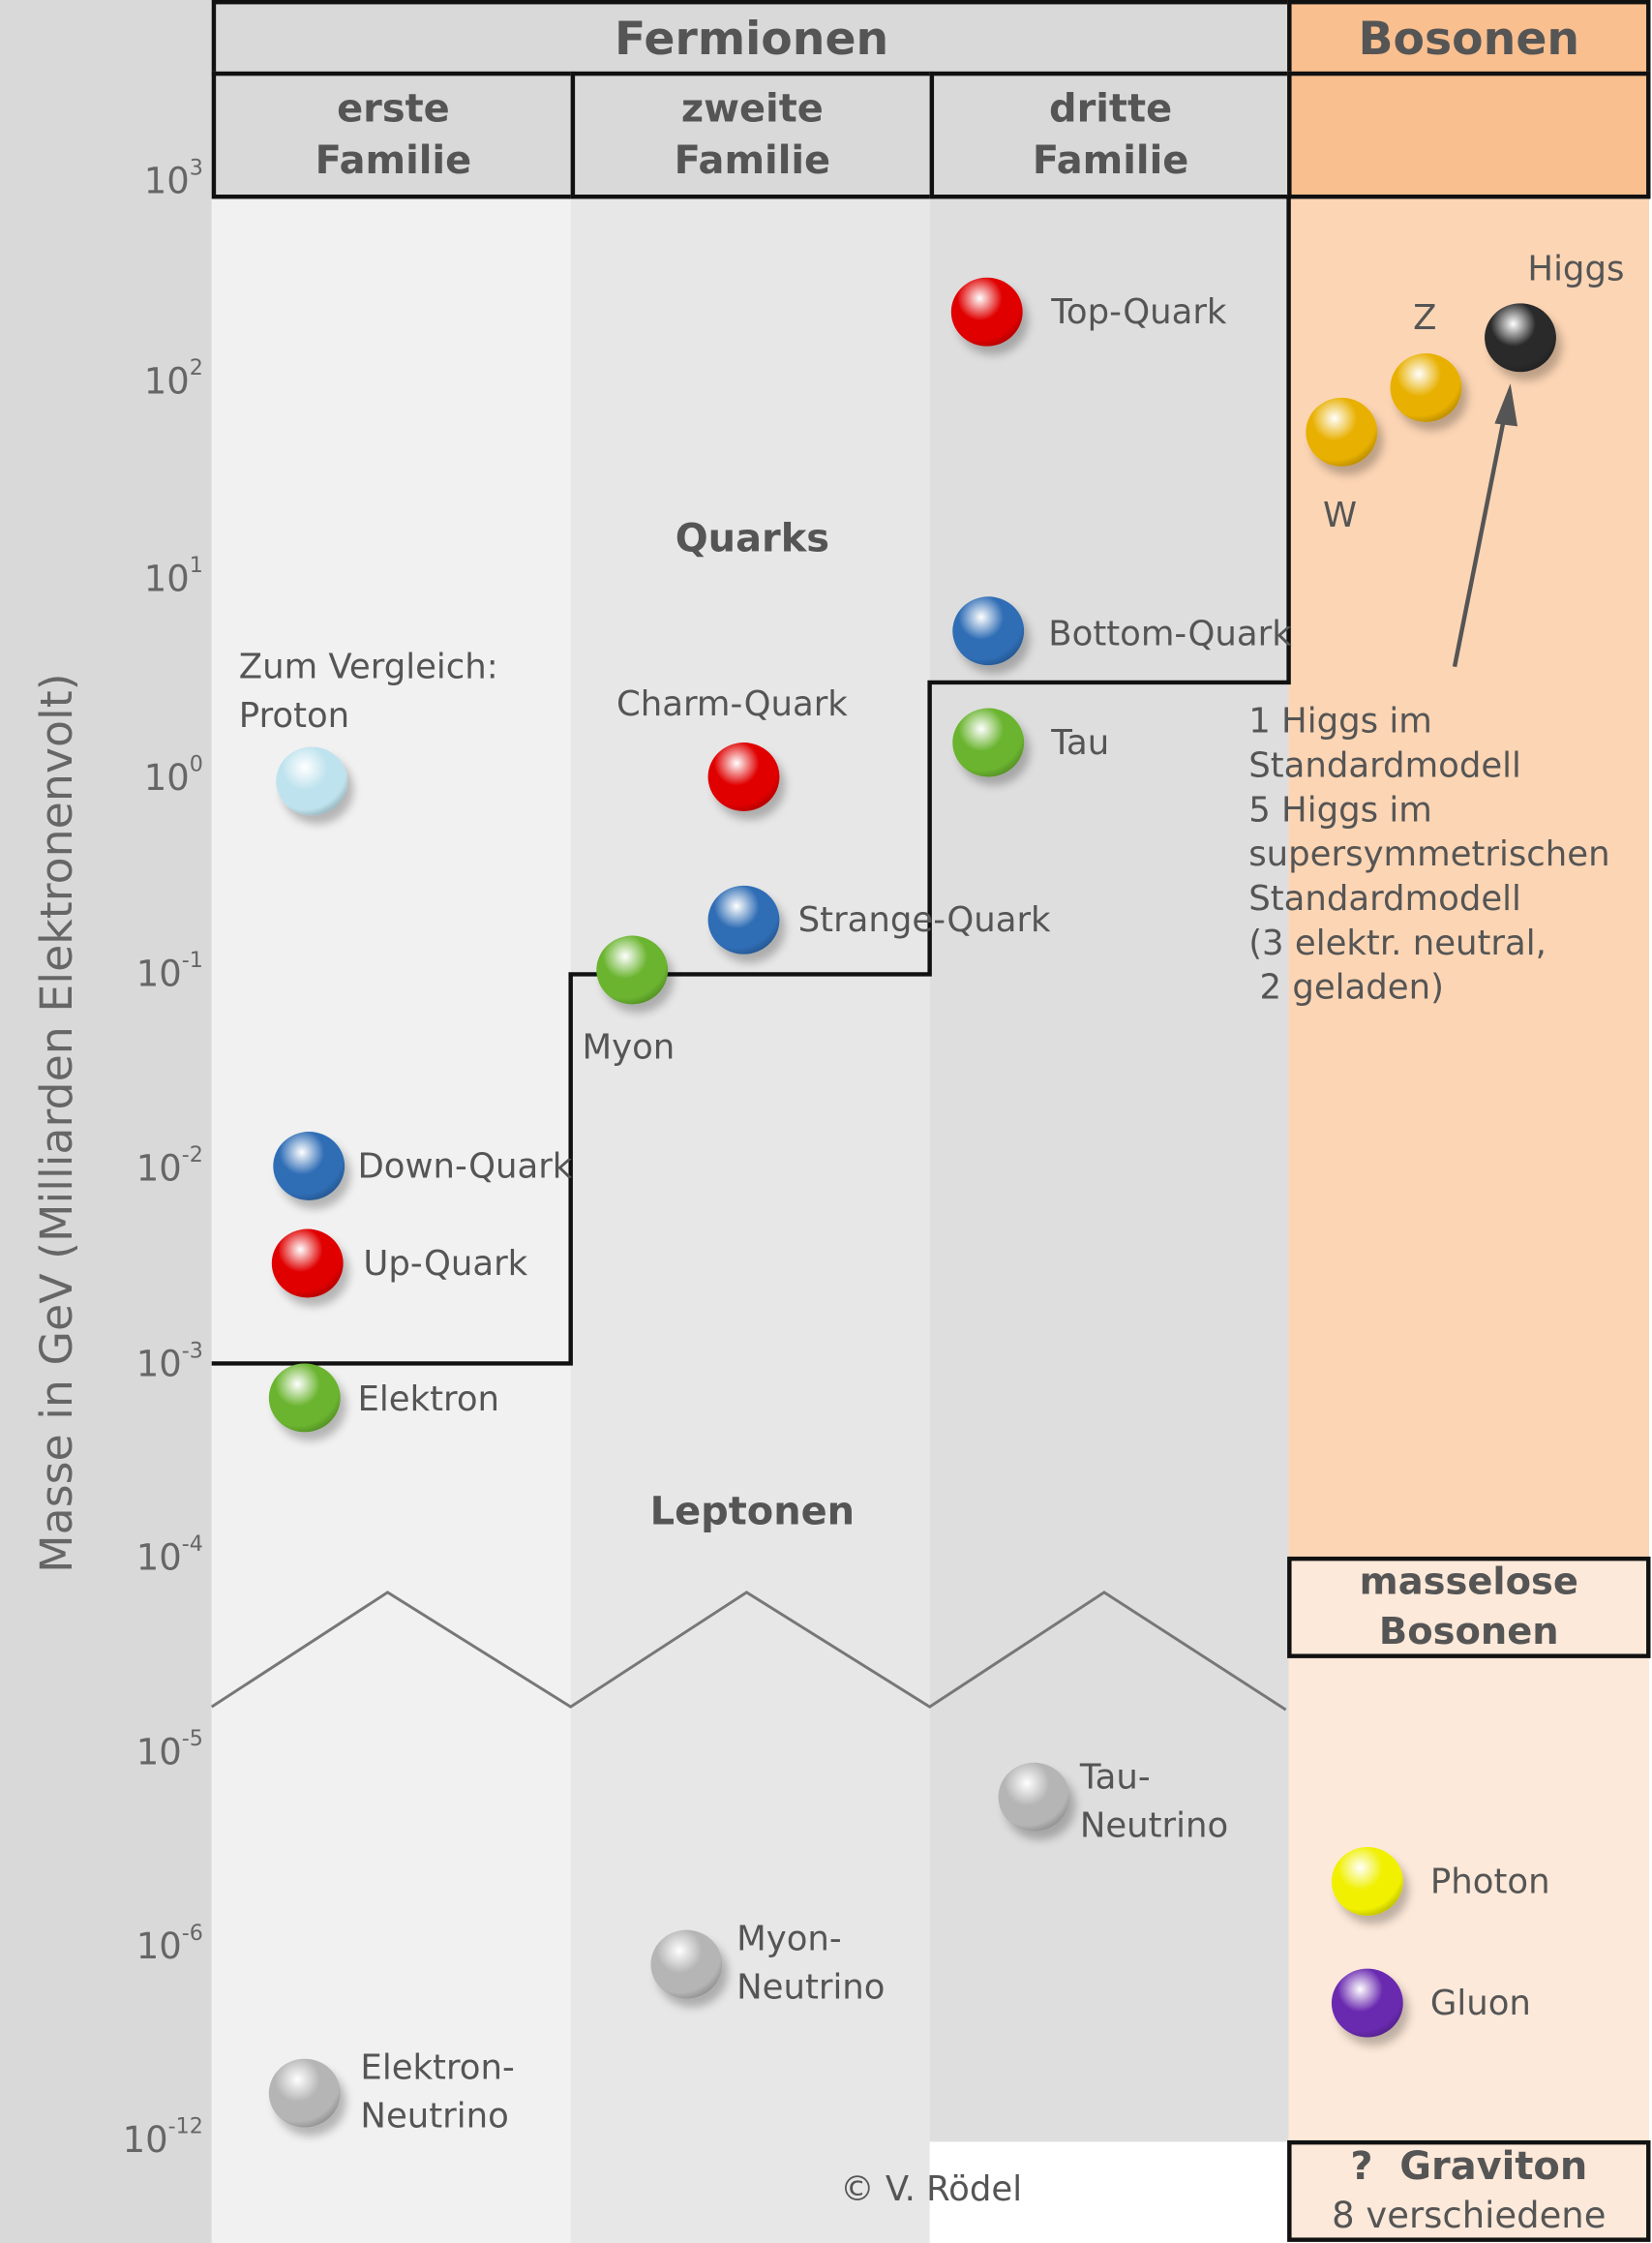 Image resolution: width=1652 pixels, height=2243 pixels. I want to click on graviton-subtitle: 8 verschiedene, so click(1470, 2215).